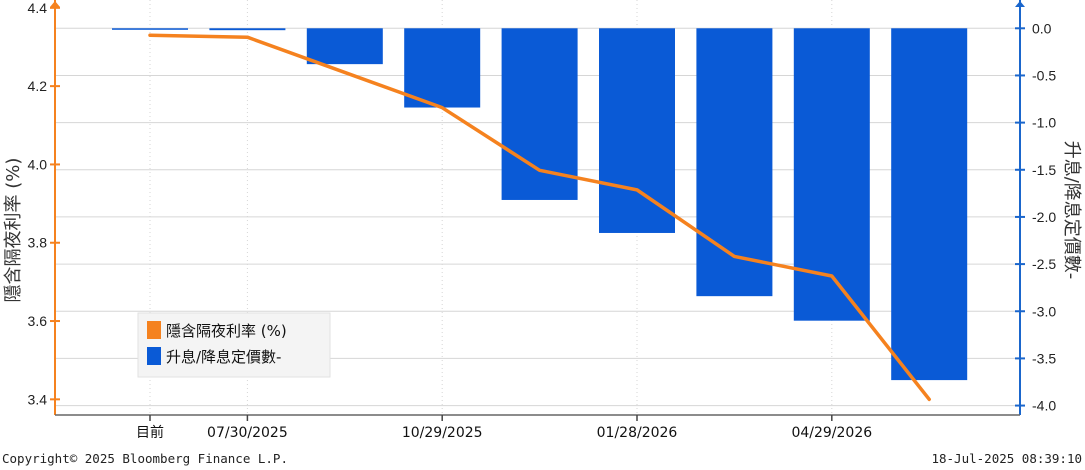 This screenshot has width=1085, height=470. Describe the element at coordinates (247, 433) in the screenshot. I see `x-tick-label: 07/30/2025` at that location.